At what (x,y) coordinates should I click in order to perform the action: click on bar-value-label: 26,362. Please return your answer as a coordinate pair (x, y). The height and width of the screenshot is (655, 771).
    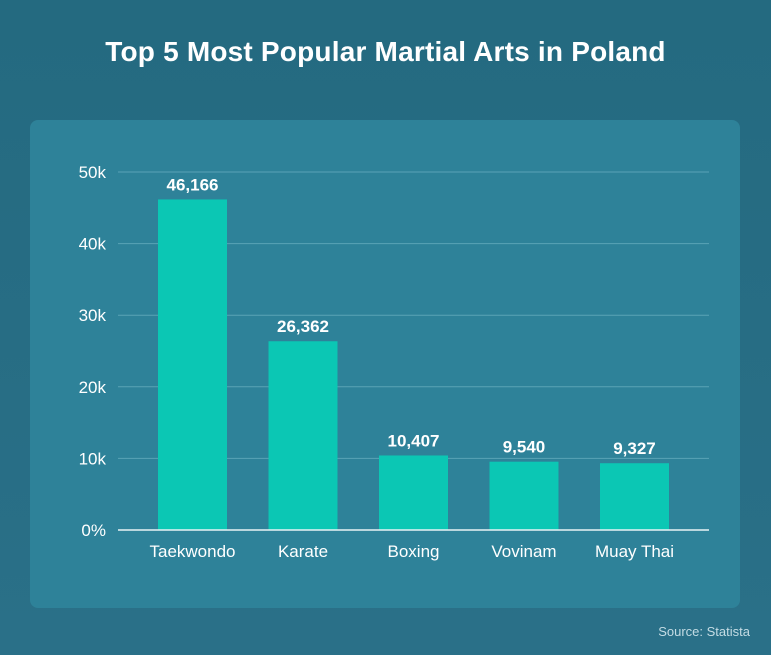
    Looking at the image, I should click on (303, 326).